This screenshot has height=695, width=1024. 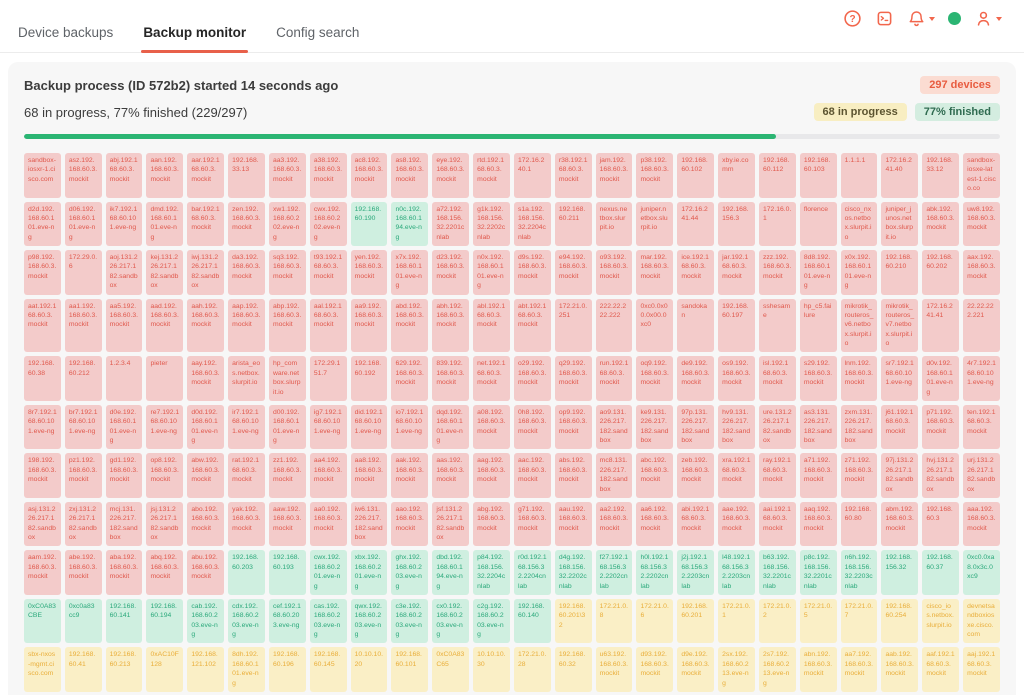 What do you see at coordinates (696, 378) in the screenshot?
I see `device-cell: de9.192.168.60.3.mockit` at bounding box center [696, 378].